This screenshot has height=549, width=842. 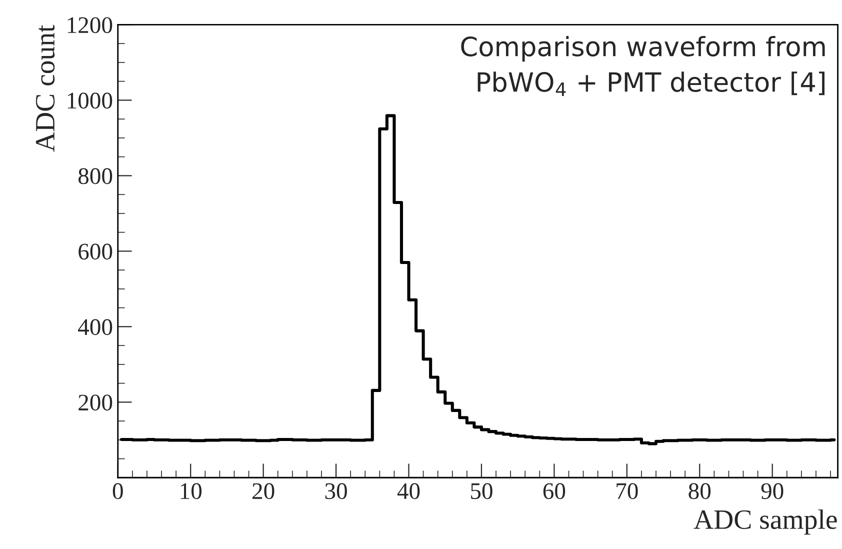 I want to click on x-tick-label: 30, so click(x=336, y=491).